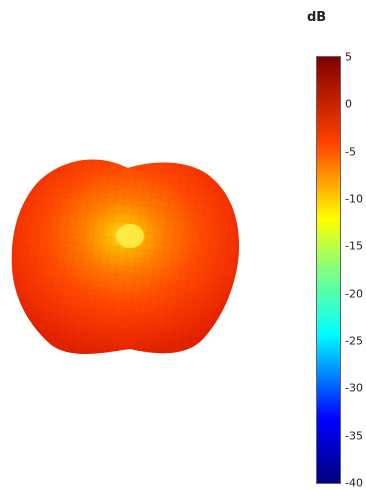 This screenshot has width=366, height=490. I want to click on colorbar-tick-label: -30, so click(354, 388).